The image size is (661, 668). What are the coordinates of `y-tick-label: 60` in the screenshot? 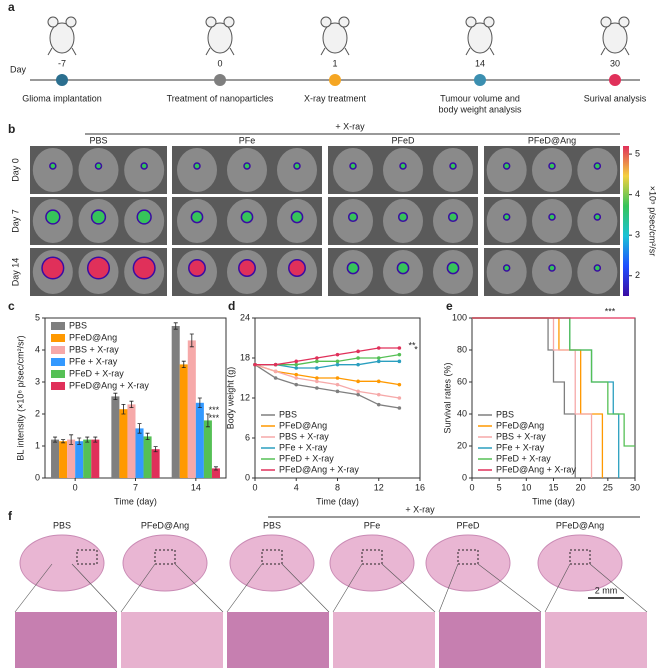 It's located at (462, 381).